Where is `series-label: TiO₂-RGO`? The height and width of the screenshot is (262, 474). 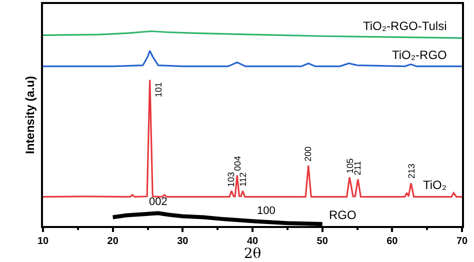
series-label: TiO₂-RGO is located at coordinates (419, 55).